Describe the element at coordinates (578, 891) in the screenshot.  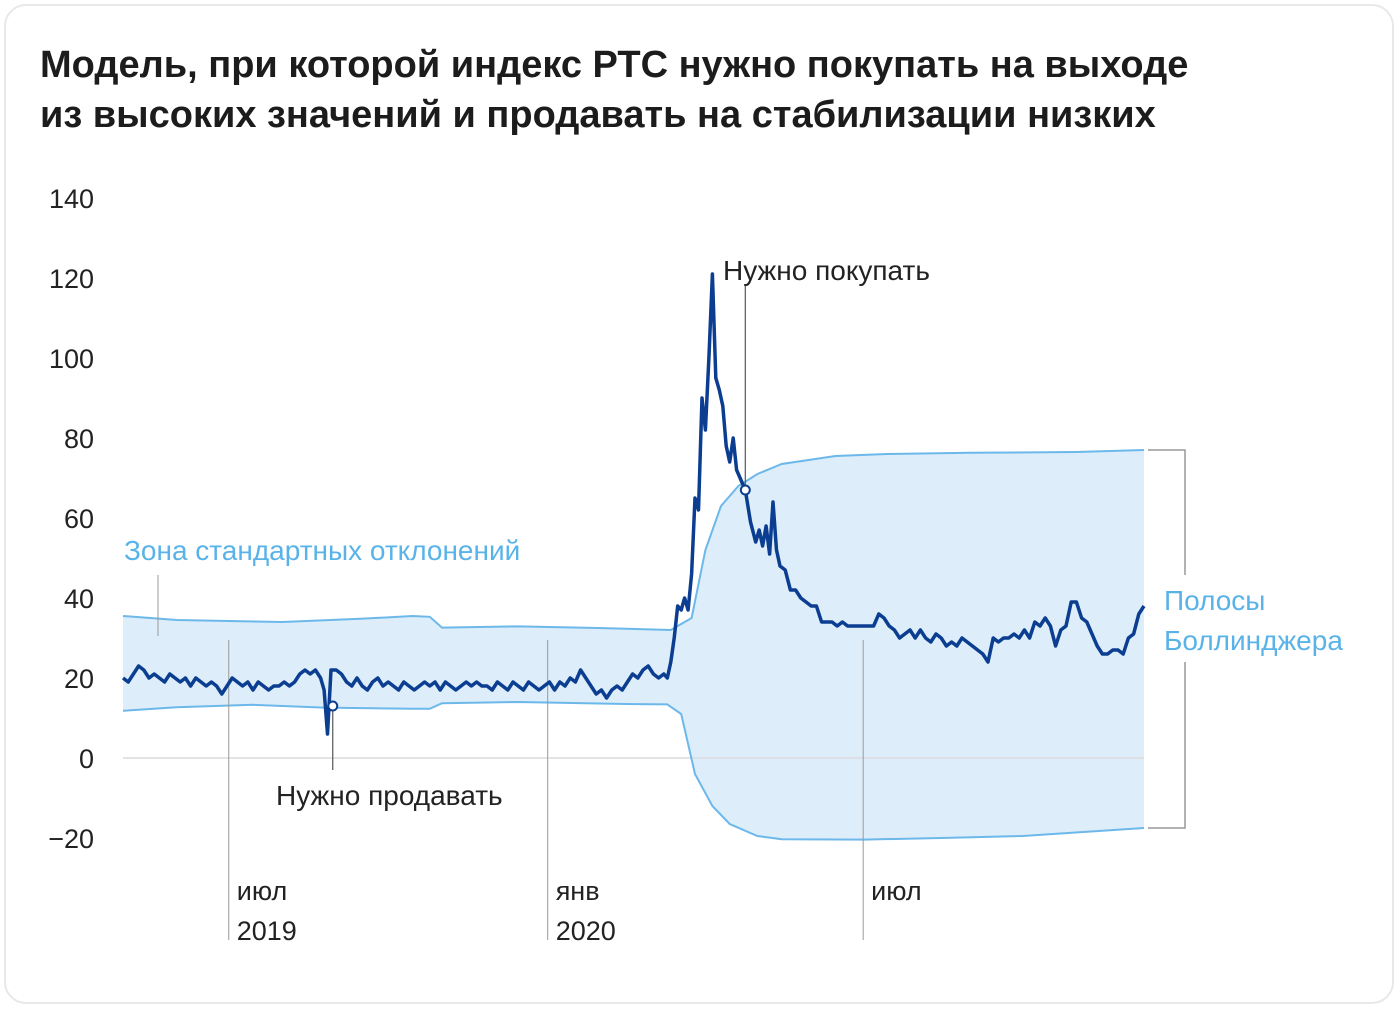
I see `x-tick-month: янв` at that location.